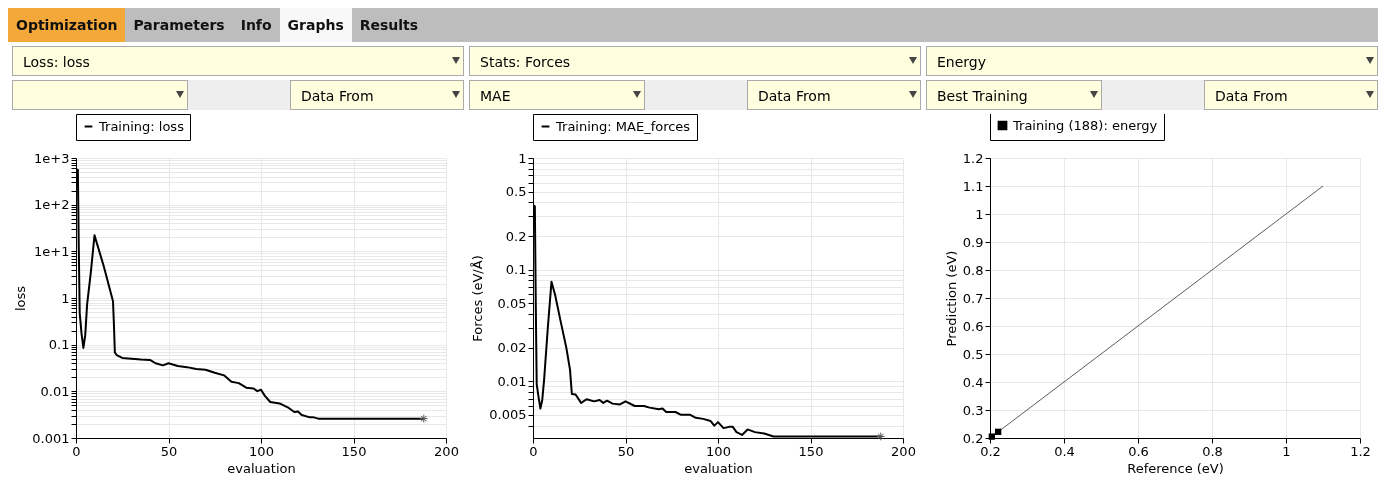  What do you see at coordinates (56, 62) in the screenshot?
I see `chart-title: Loss: loss` at bounding box center [56, 62].